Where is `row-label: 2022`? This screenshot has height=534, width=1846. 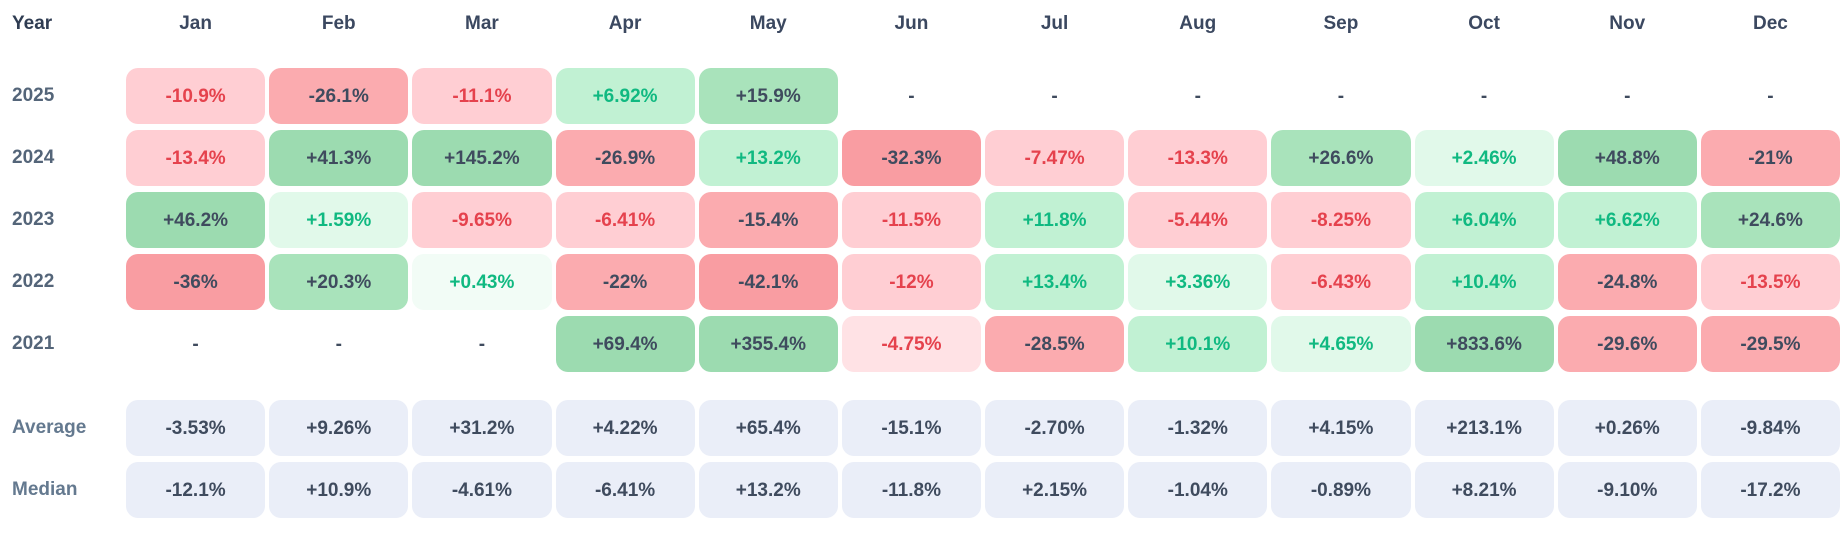 row-label: 2022 is located at coordinates (33, 281).